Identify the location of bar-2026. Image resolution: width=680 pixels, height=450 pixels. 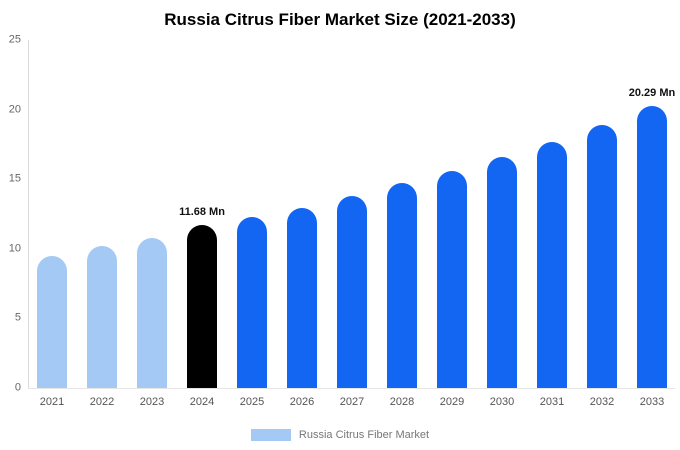
(302, 297).